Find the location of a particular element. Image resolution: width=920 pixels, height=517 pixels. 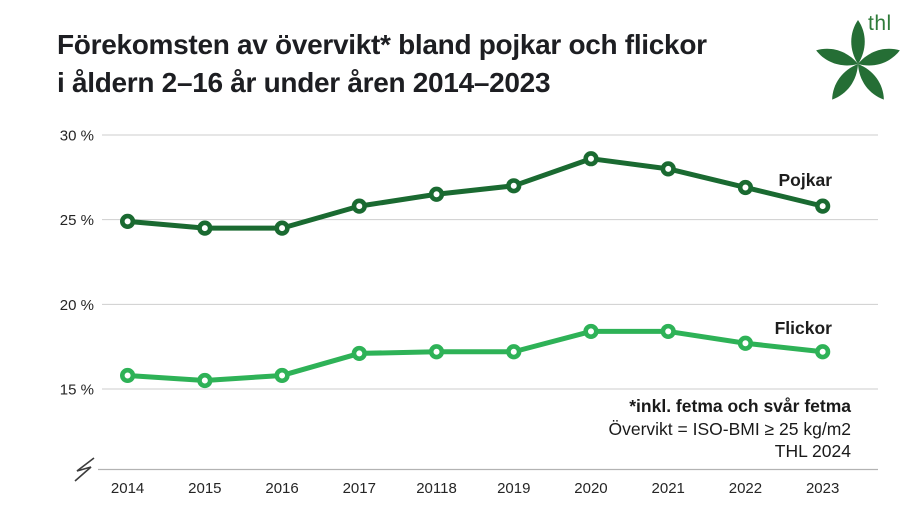

data-point-pojkar-2019 is located at coordinates (514, 186).